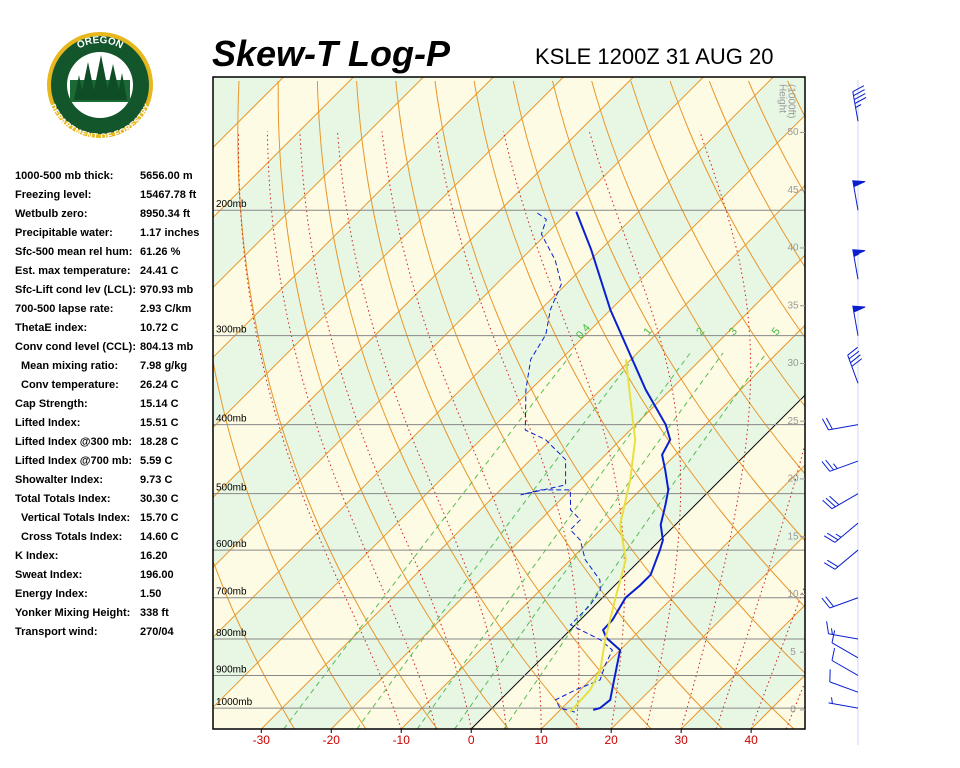 The height and width of the screenshot is (768, 960). Describe the element at coordinates (51, 214) in the screenshot. I see `index-label: Wetbulb zero:` at that location.